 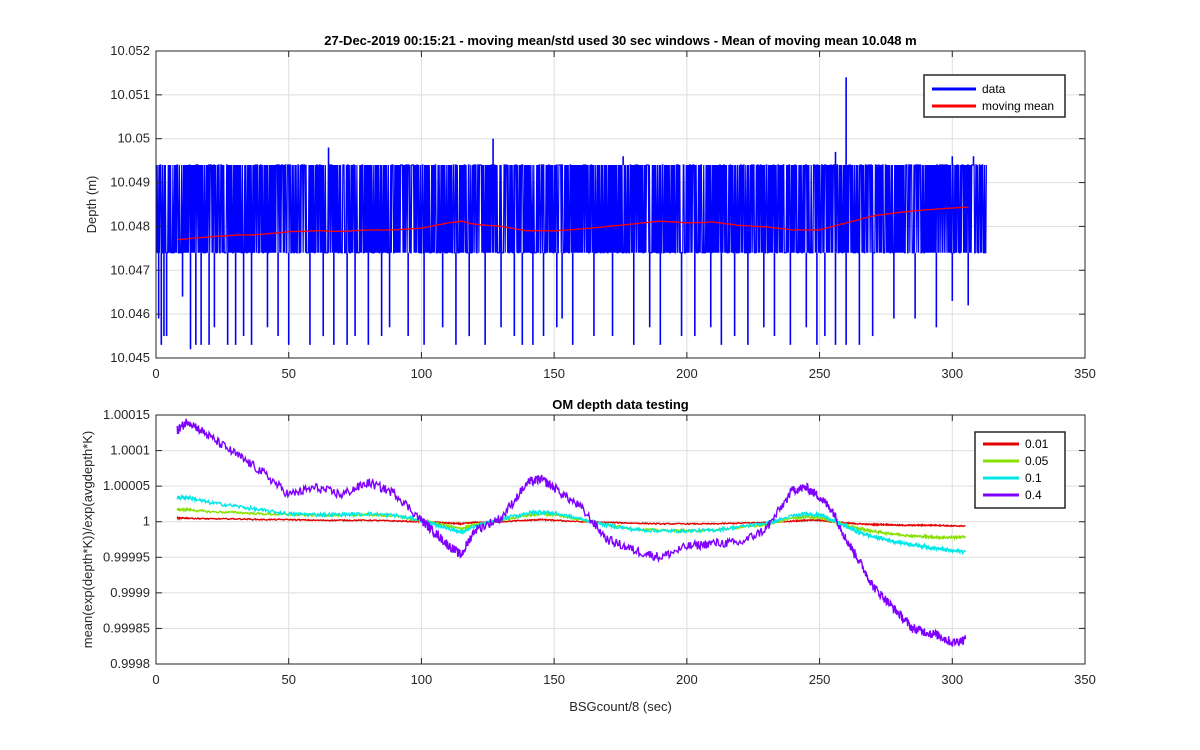 What do you see at coordinates (126, 627) in the screenshot?
I see `y-tick-label: 0.99985` at bounding box center [126, 627].